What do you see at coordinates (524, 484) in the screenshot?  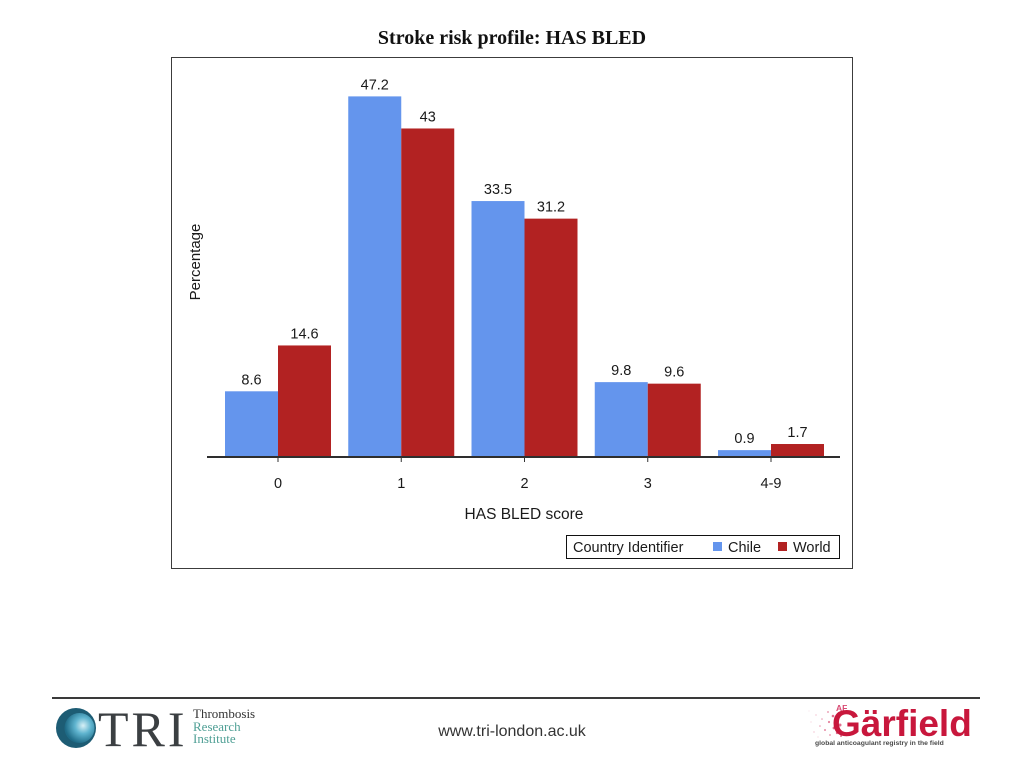 I see `x-tick-label-2: 2` at bounding box center [524, 484].